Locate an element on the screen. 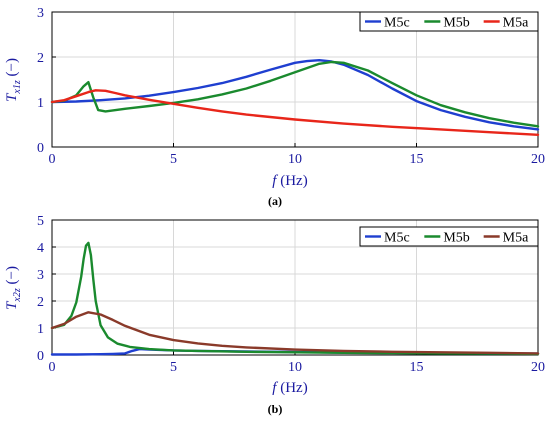 The width and height of the screenshot is (550, 422). panel-label: (a) is located at coordinates (275, 201).